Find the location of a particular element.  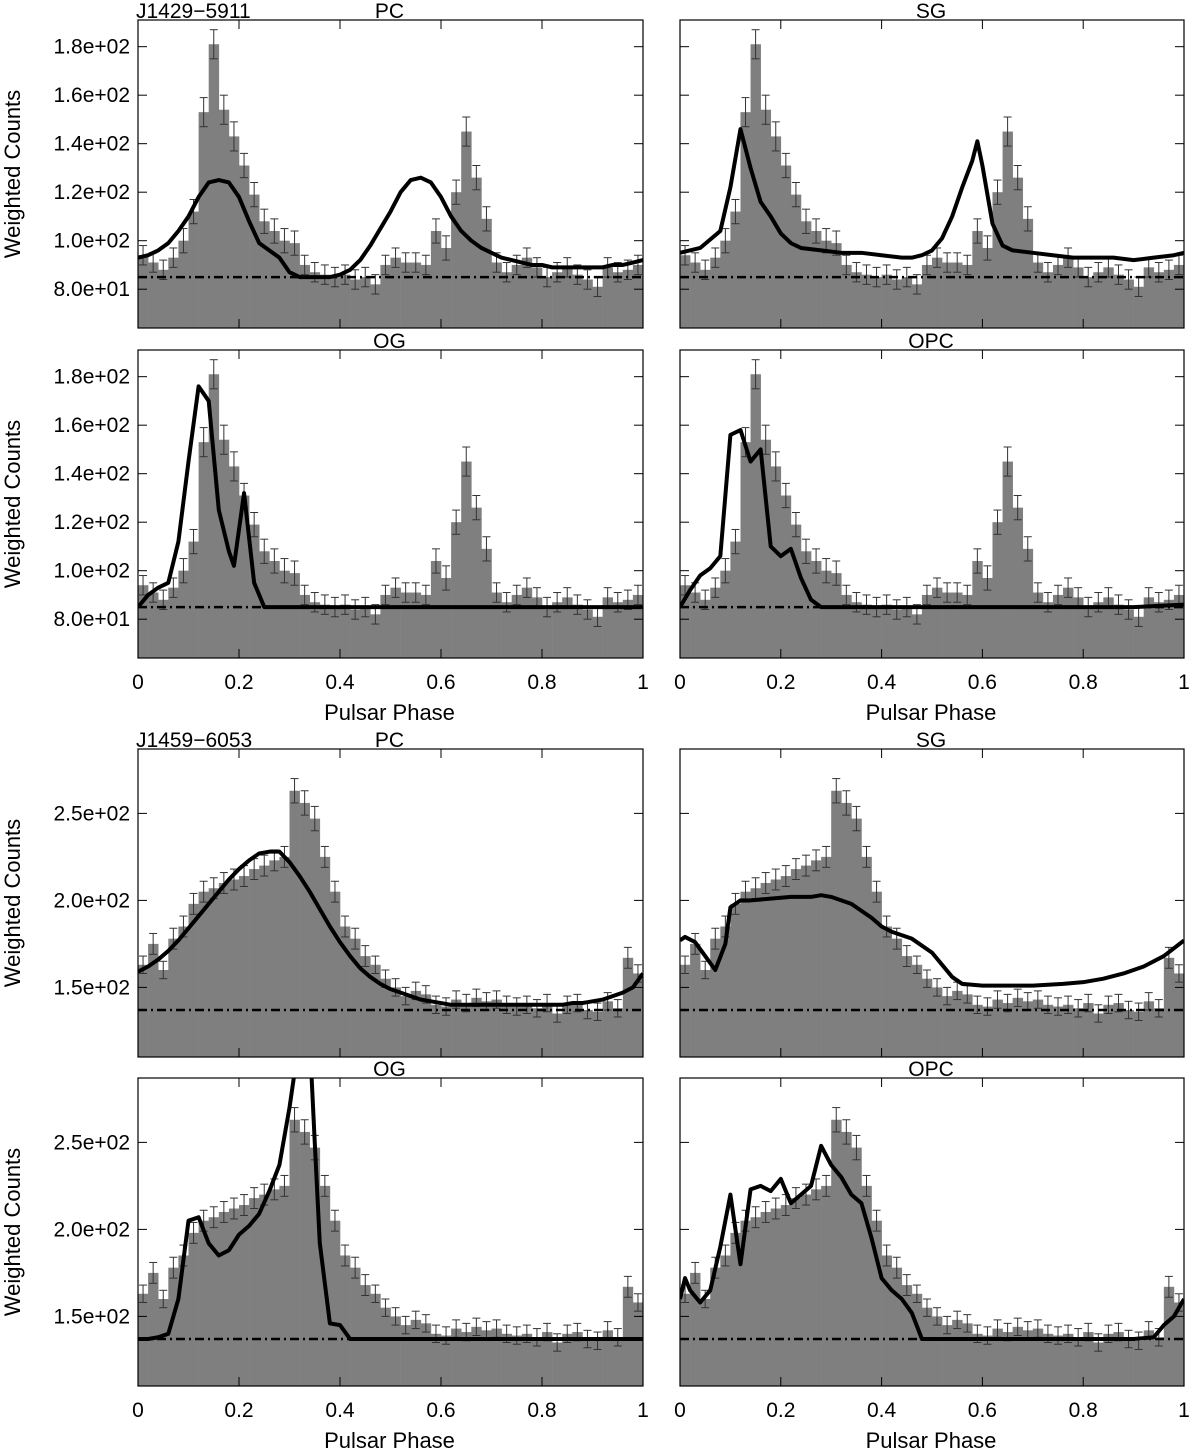

panel-plot-area is located at coordinates (390, 178).